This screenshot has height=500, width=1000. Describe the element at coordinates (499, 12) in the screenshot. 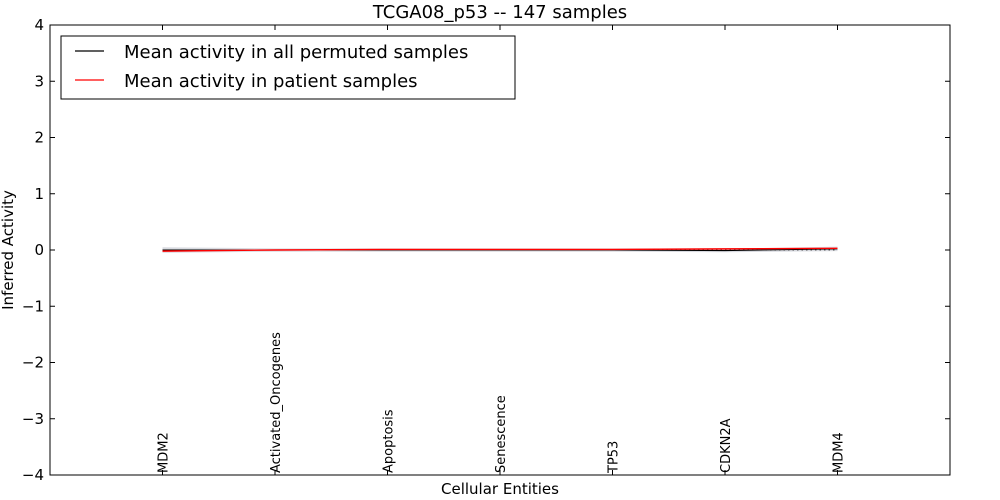

I see `chart-title: TCGA08_p53 -- 147 samples` at that location.